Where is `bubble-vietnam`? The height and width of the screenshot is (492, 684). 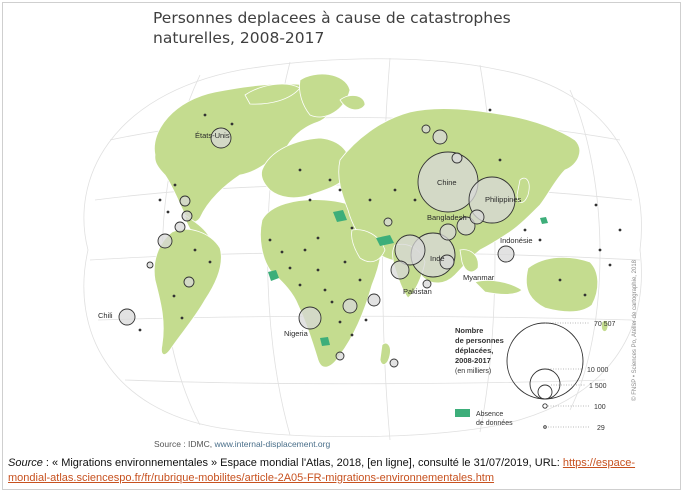
bubble-vietnam is located at coordinates (466, 226).